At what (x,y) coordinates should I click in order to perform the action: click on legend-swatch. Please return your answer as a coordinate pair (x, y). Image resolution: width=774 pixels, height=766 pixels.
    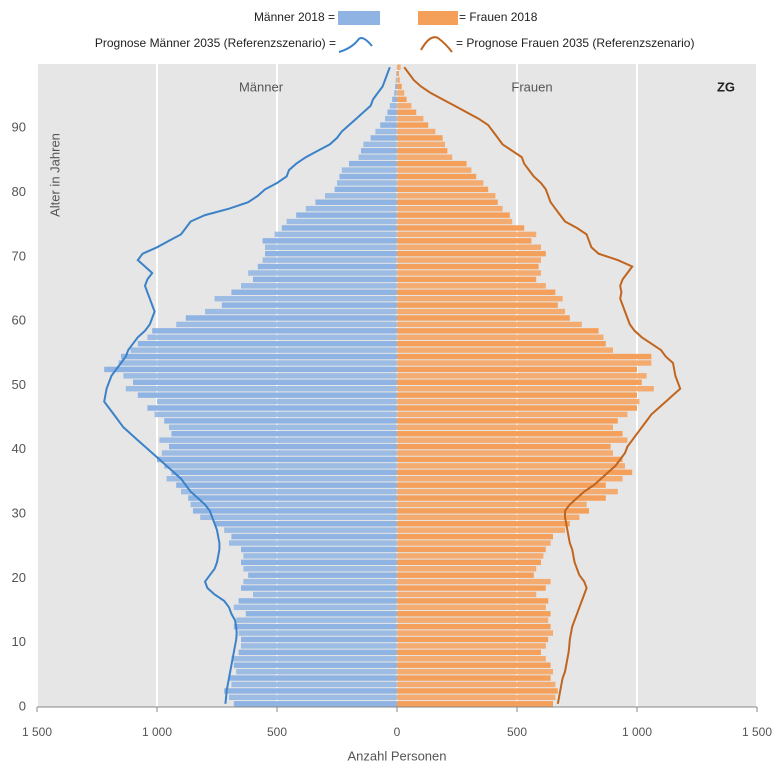
    Looking at the image, I should click on (359, 18).